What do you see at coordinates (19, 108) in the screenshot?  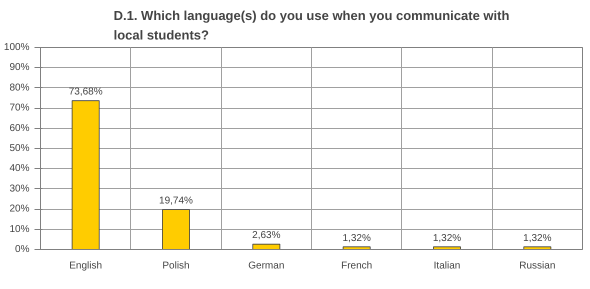 I see `y-tick-label: 70%` at bounding box center [19, 108].